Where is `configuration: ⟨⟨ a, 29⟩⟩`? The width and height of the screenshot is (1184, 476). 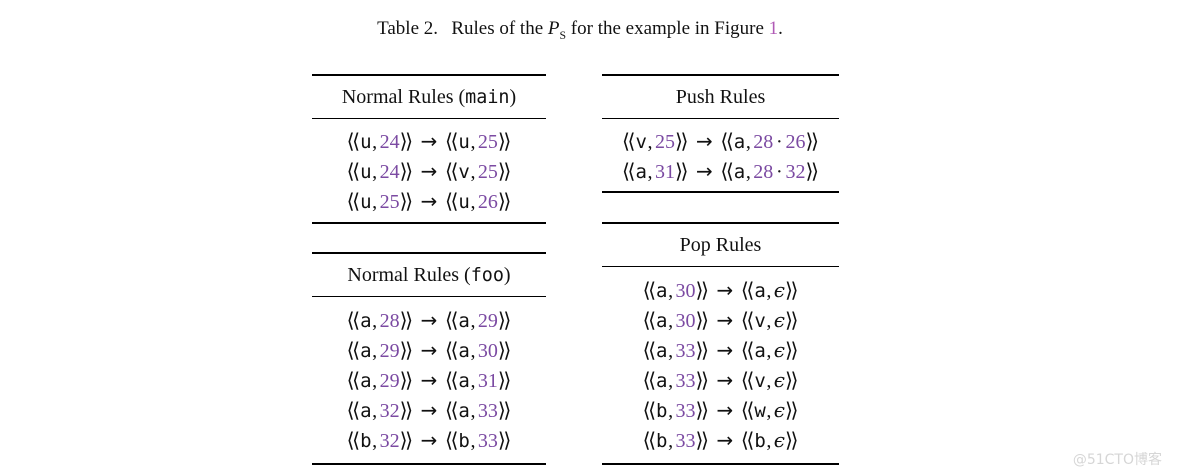
configuration: ⟨⟨ a, 29⟩⟩ is located at coordinates (380, 380).